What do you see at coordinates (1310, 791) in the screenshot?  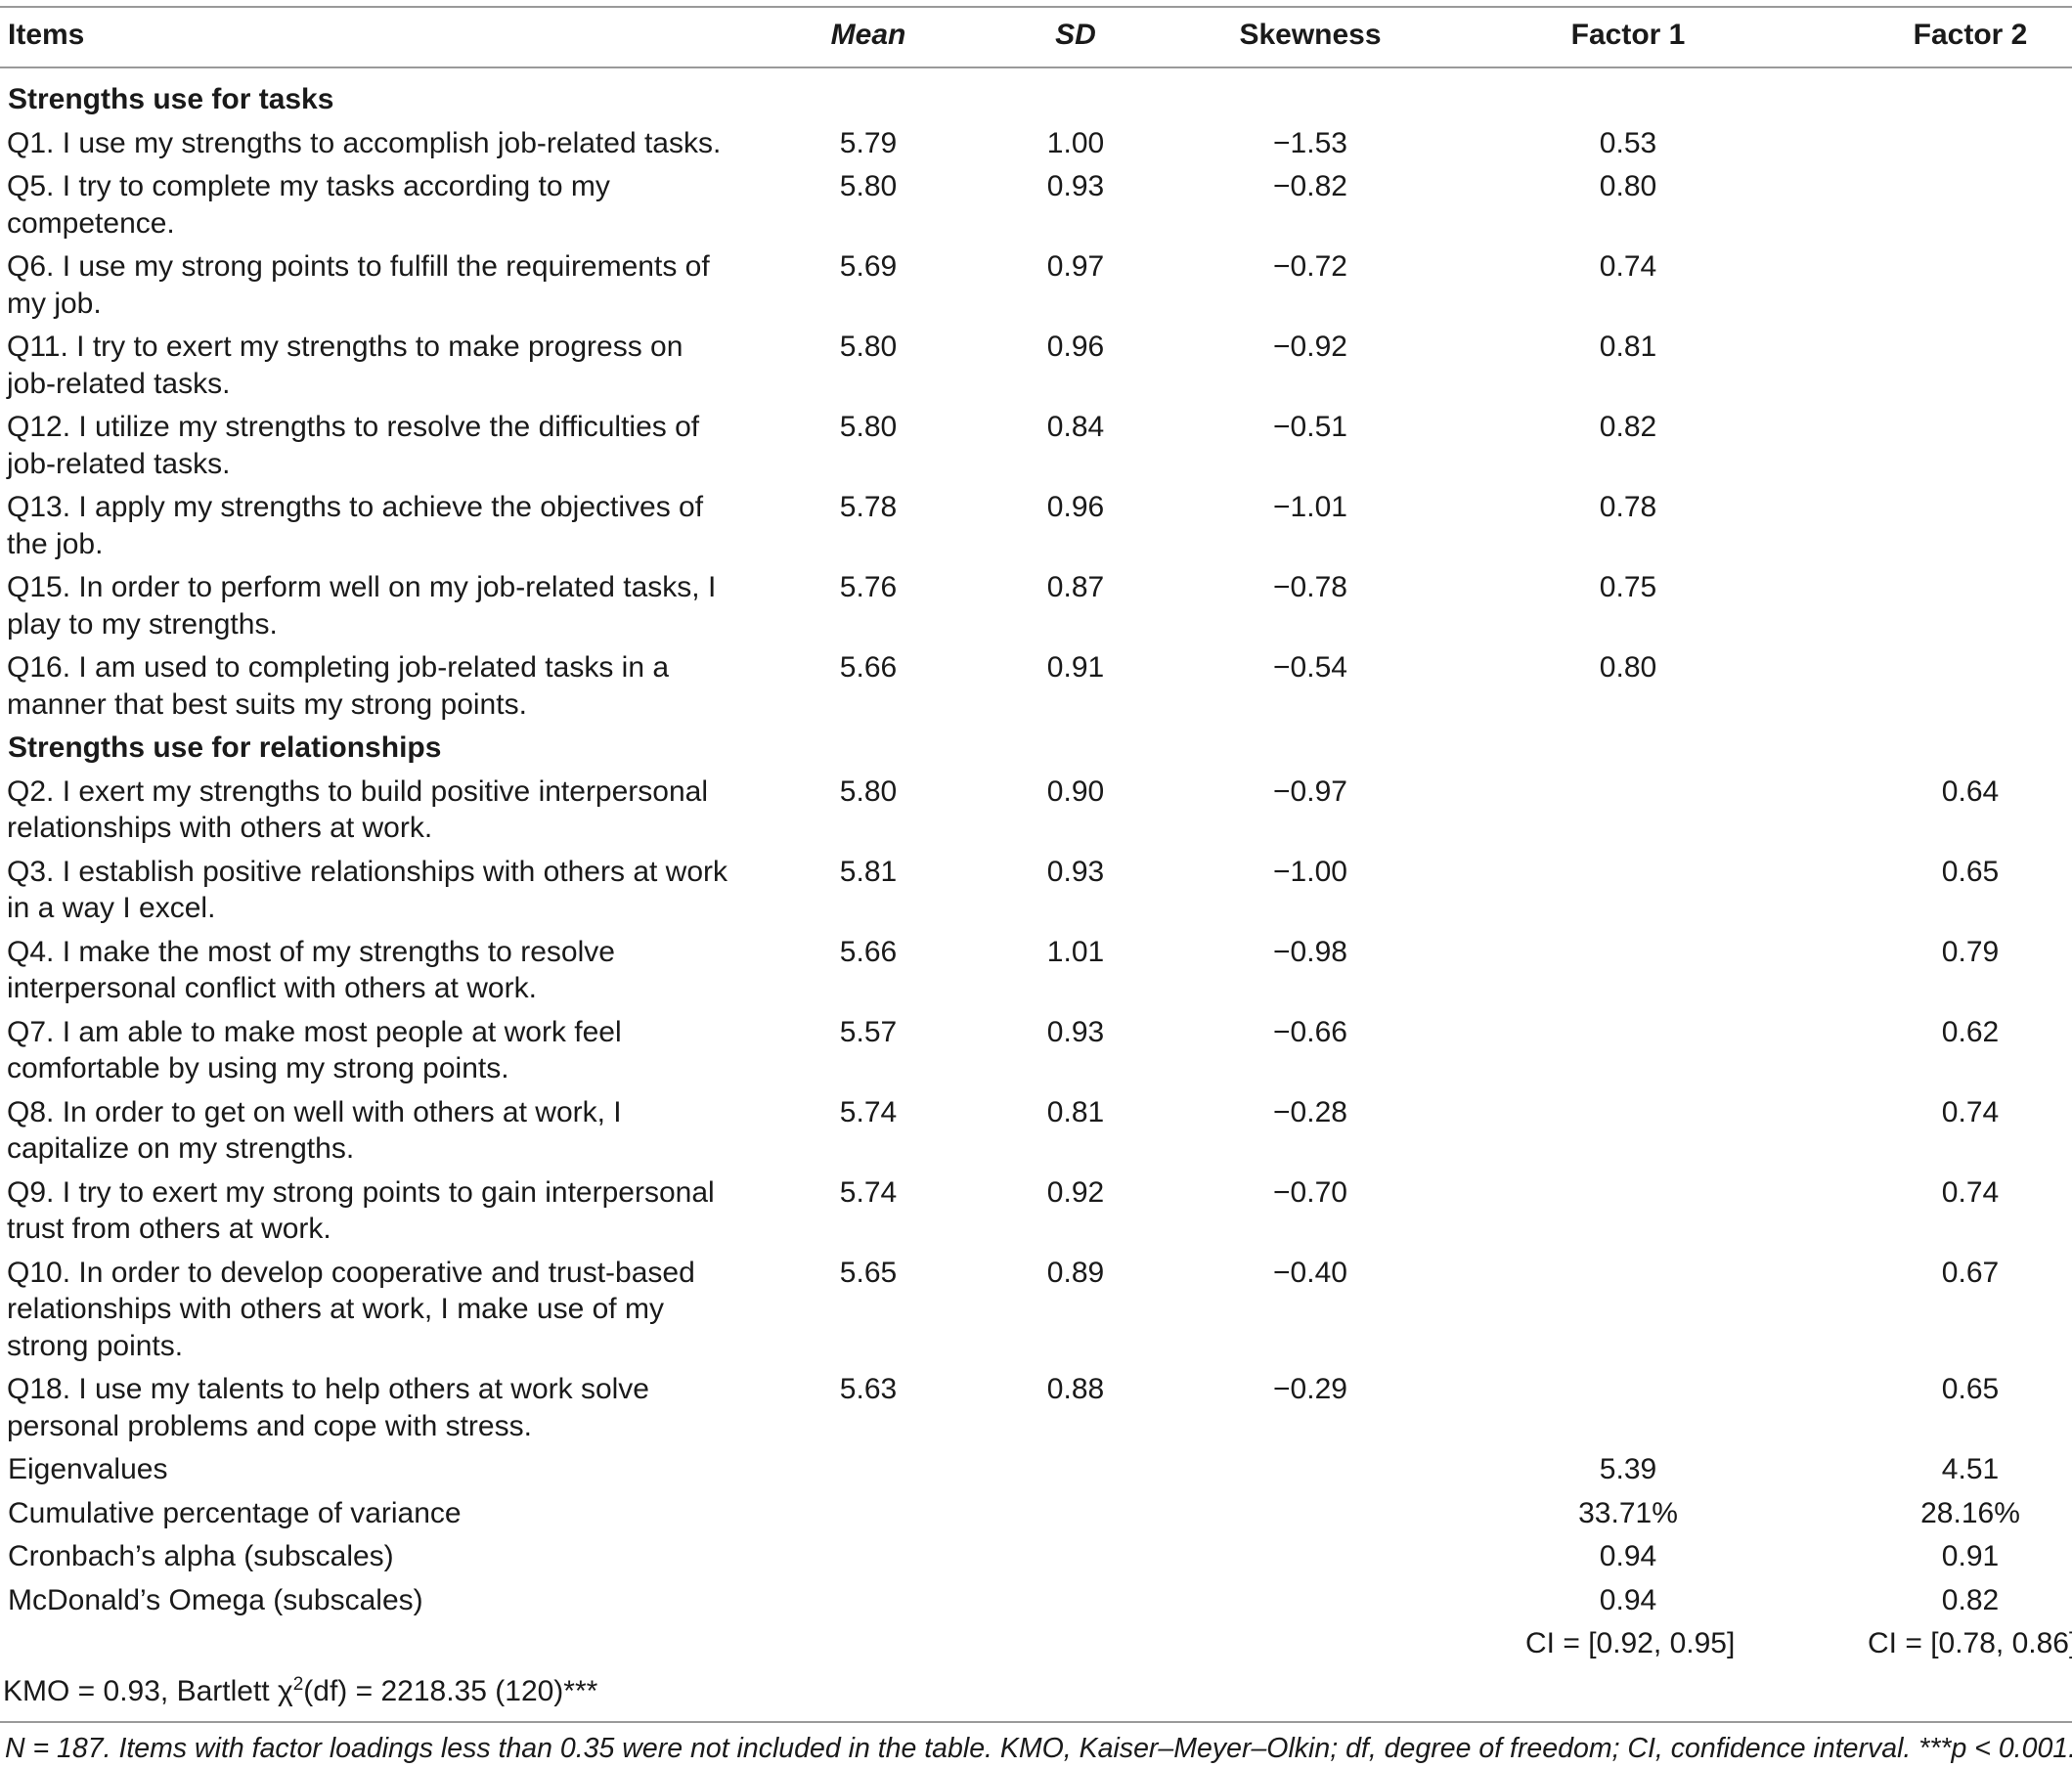 I see `cell-skew: −0.97` at bounding box center [1310, 791].